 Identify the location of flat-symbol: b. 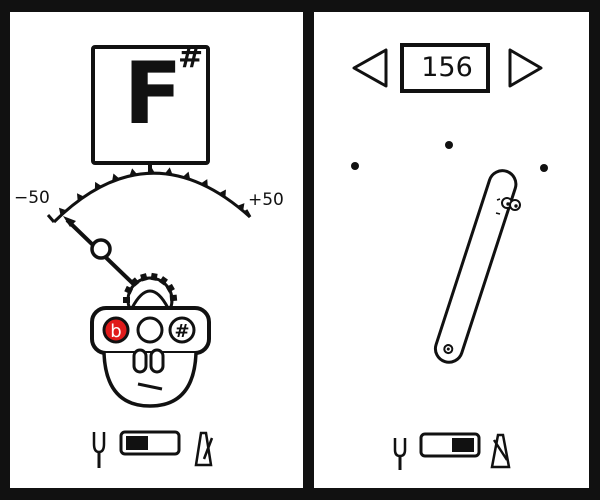
(115, 331).